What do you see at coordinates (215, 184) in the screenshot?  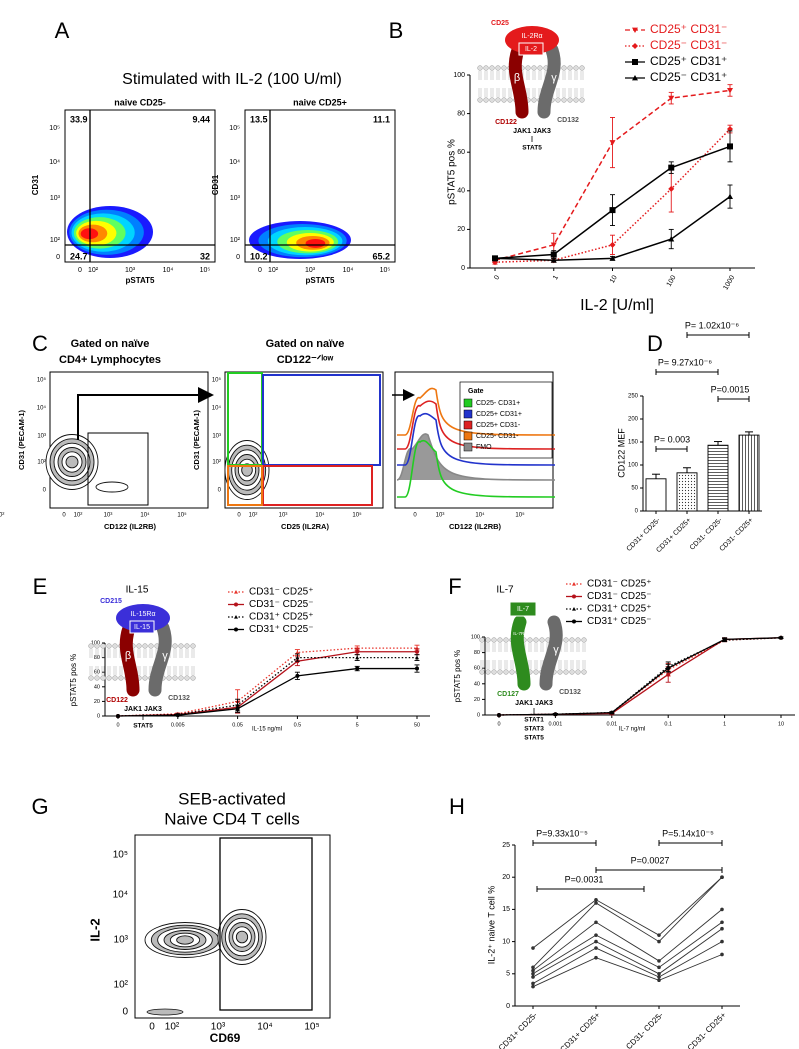 I see `label: CD31` at bounding box center [215, 184].